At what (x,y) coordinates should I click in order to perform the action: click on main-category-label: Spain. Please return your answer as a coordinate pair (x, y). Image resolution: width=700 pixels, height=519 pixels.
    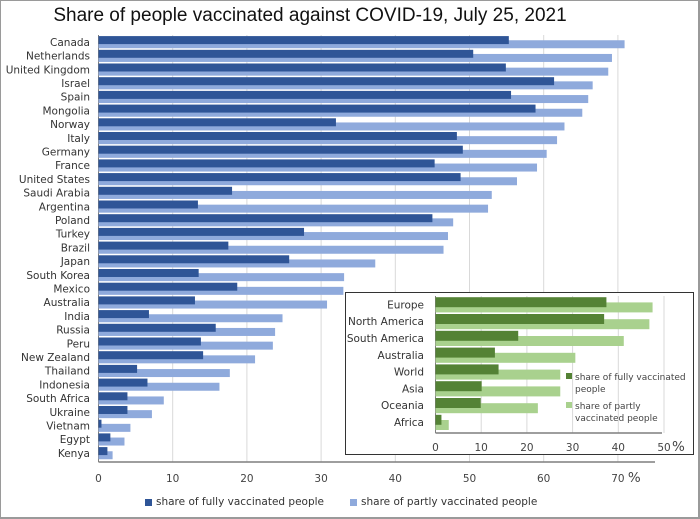
    Looking at the image, I should click on (75, 98).